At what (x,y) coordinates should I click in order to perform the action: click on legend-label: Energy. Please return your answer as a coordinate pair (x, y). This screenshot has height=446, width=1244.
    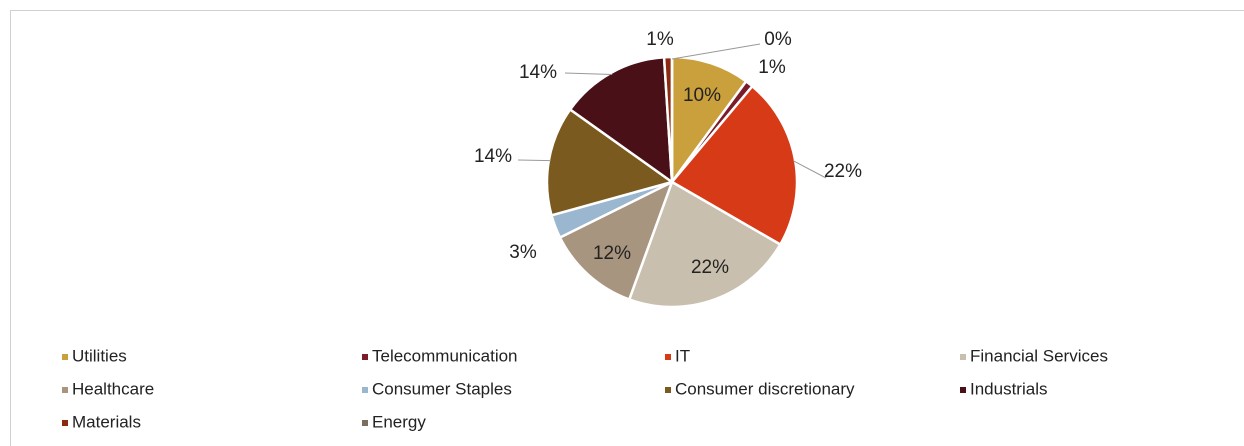
    Looking at the image, I should click on (399, 421).